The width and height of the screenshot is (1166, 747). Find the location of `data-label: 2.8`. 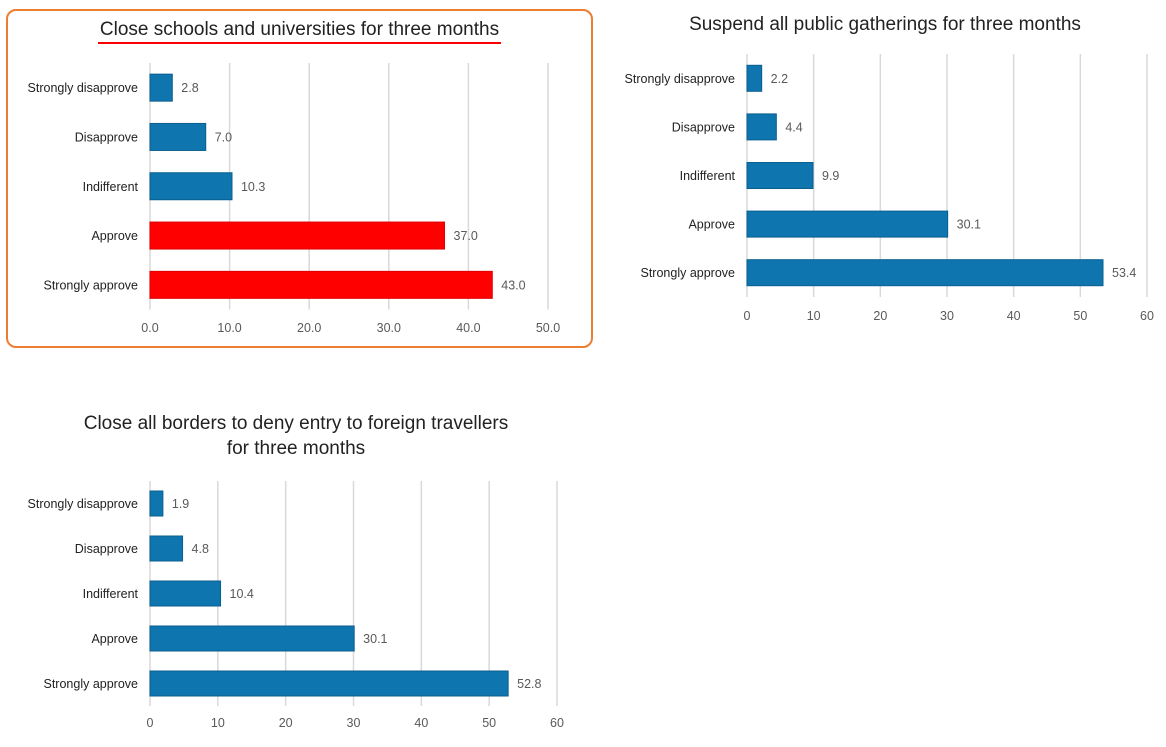

data-label: 2.8 is located at coordinates (189, 88).